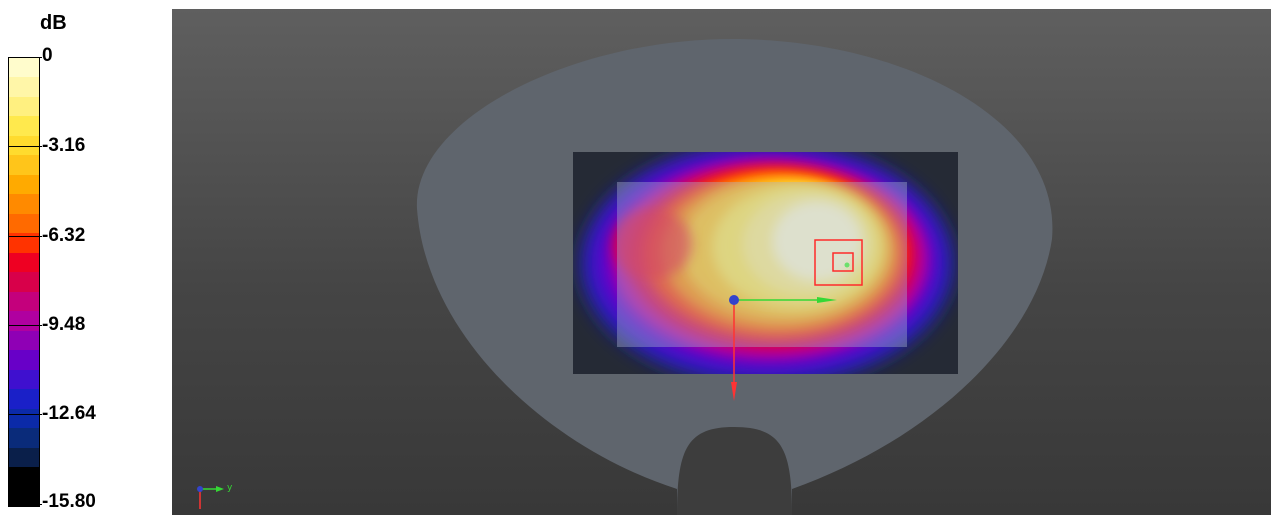 The width and height of the screenshot is (1271, 515). I want to click on tick-label-2: -6.32, so click(64, 235).